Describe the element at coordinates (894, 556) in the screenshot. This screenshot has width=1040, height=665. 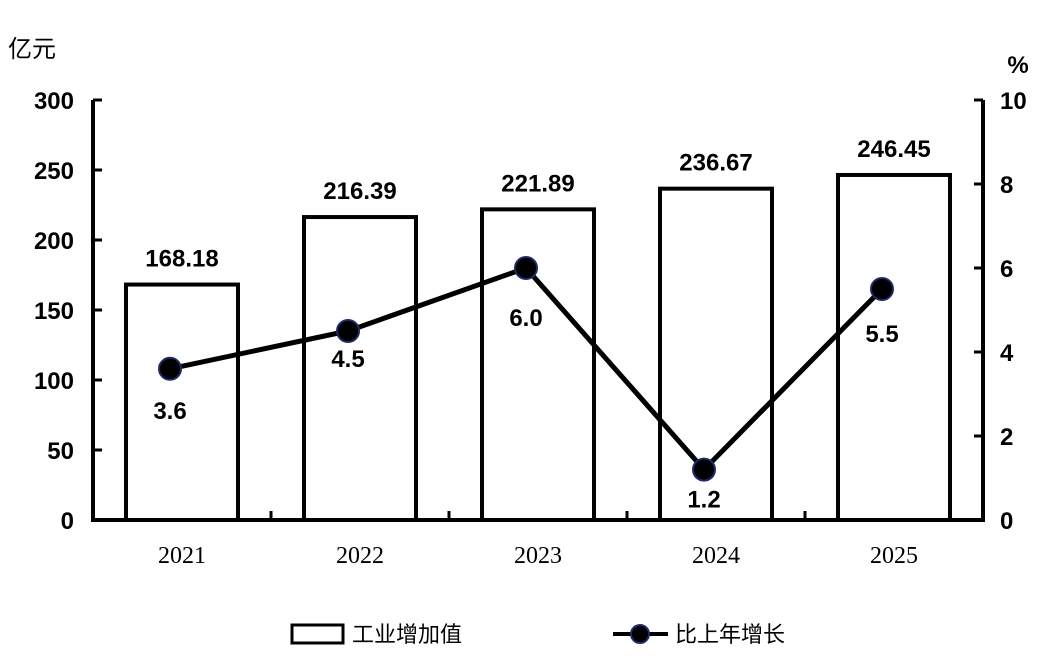
I see `x-axis-tick-label: 2025` at that location.